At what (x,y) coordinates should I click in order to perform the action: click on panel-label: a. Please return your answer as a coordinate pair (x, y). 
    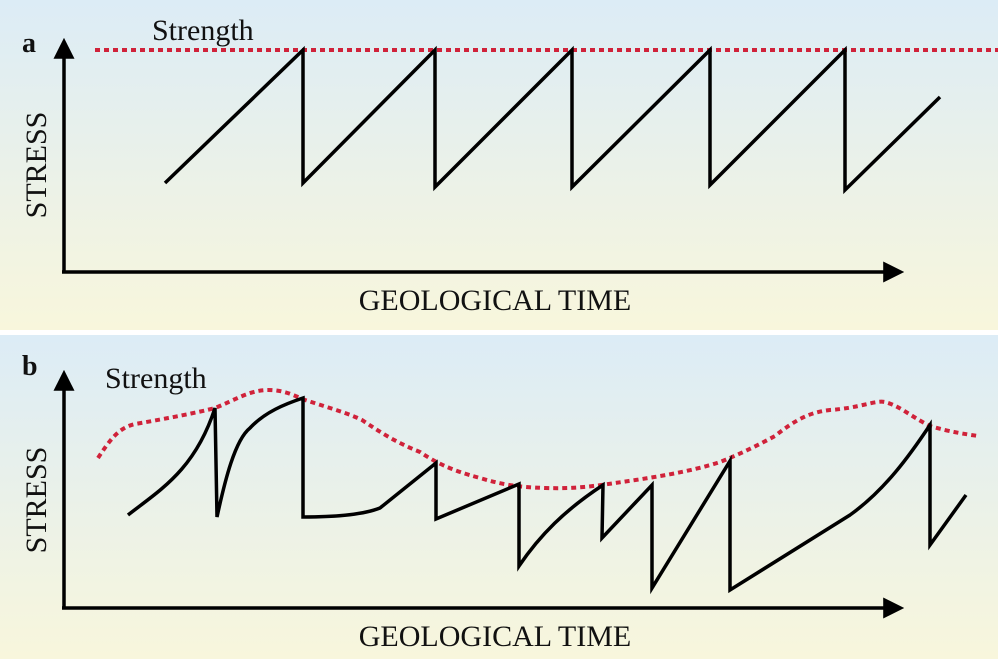
    Looking at the image, I should click on (29, 43).